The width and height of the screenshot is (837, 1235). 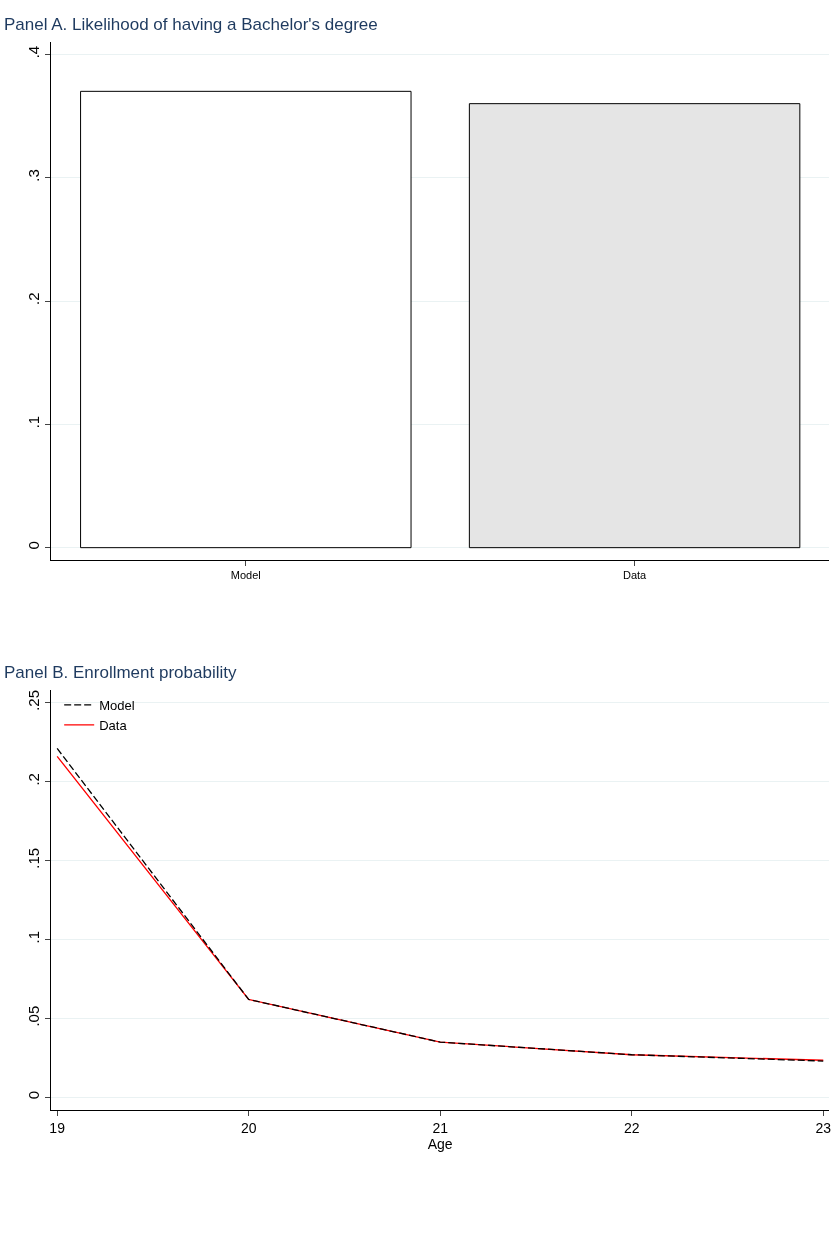 What do you see at coordinates (191, 24) in the screenshot?
I see `chart-title: Panel A. Likelihood of having a Bachelor's degree` at bounding box center [191, 24].